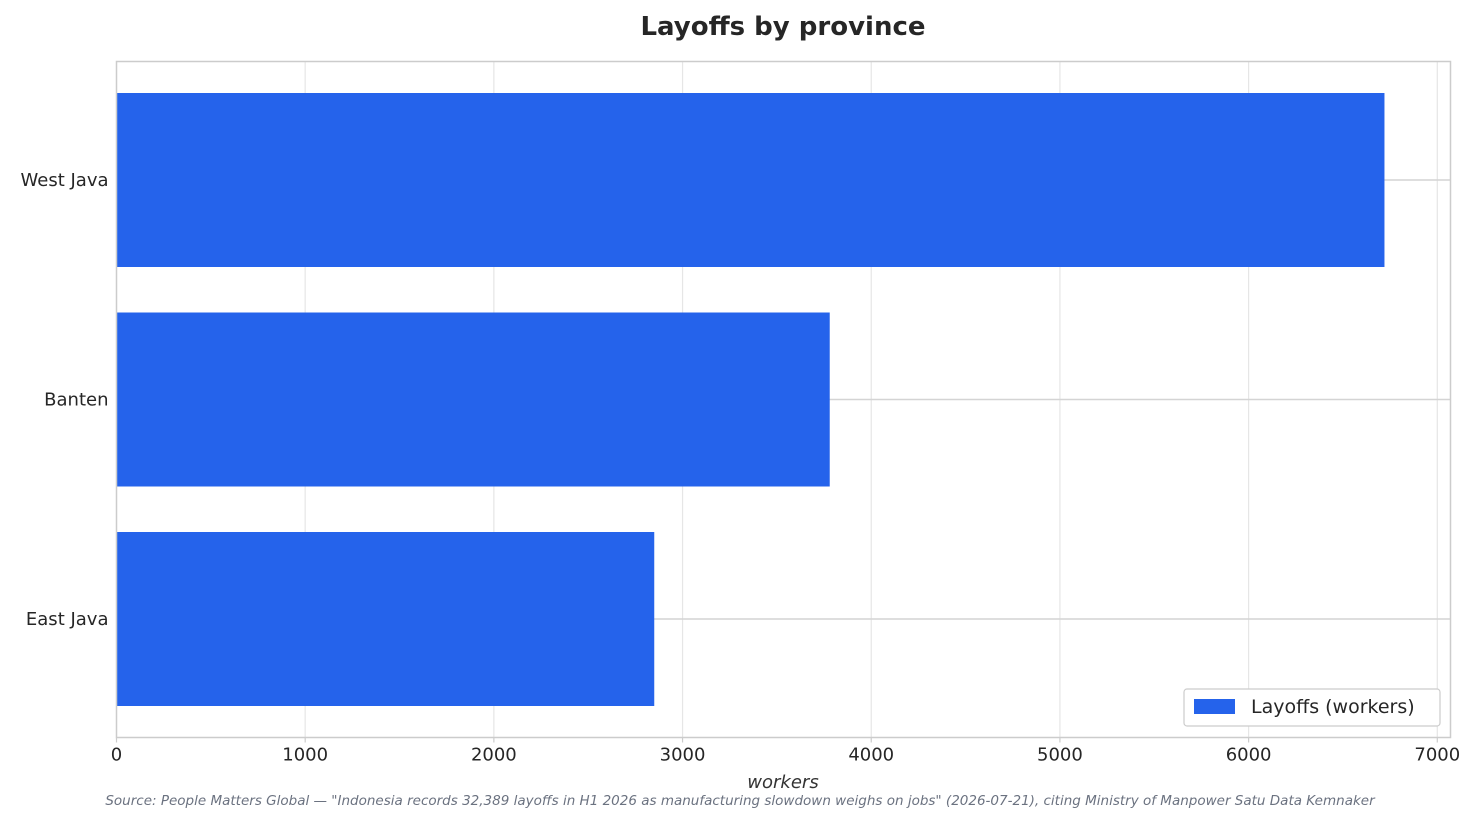 The image size is (1479, 824). Describe the element at coordinates (76, 400) in the screenshot. I see `y-tick-label: Banten` at that location.